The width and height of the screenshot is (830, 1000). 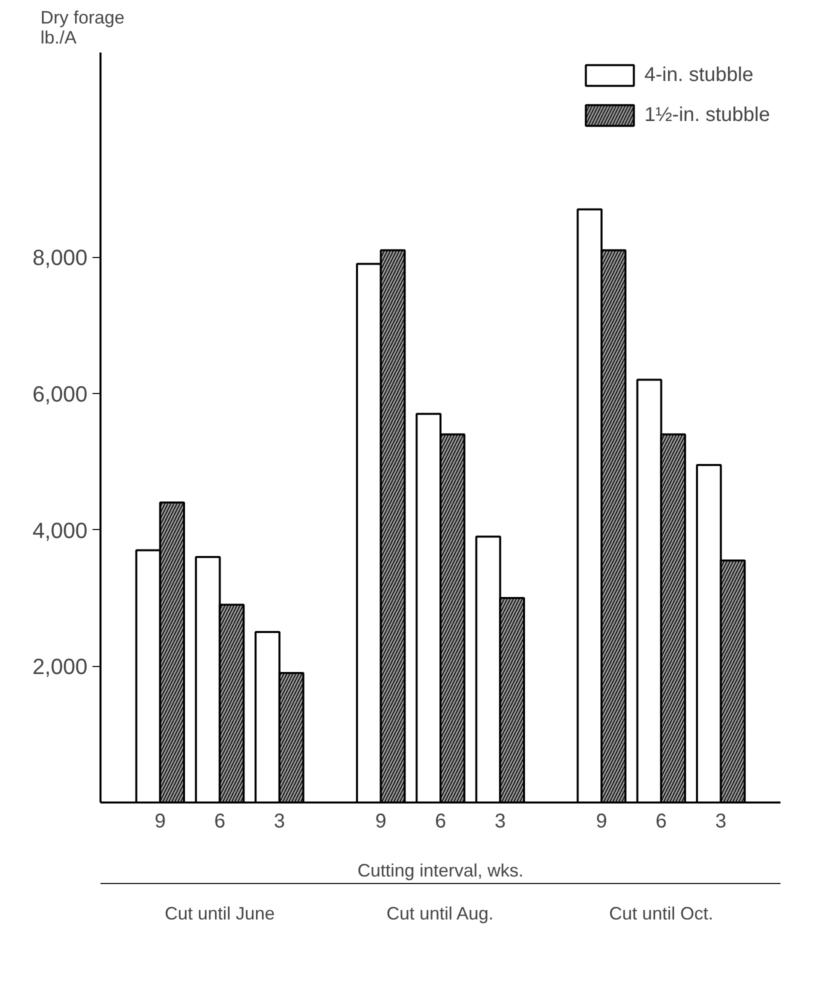 I want to click on text: Cut until Oct., so click(x=661, y=914).